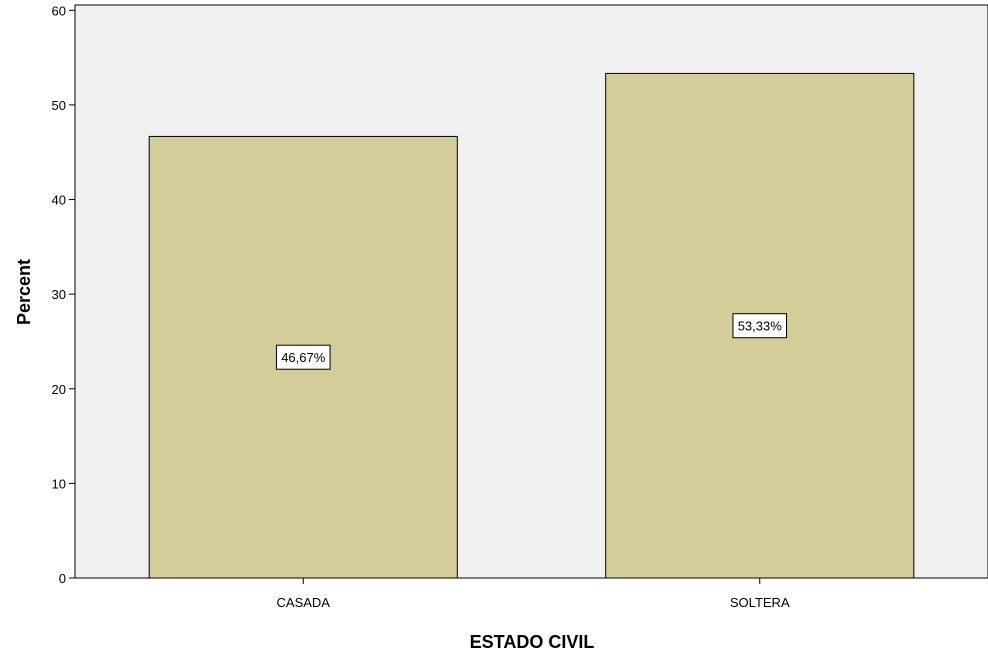  I want to click on y-axis: 0 10 20 30 40 50 60, so click(63, 294).